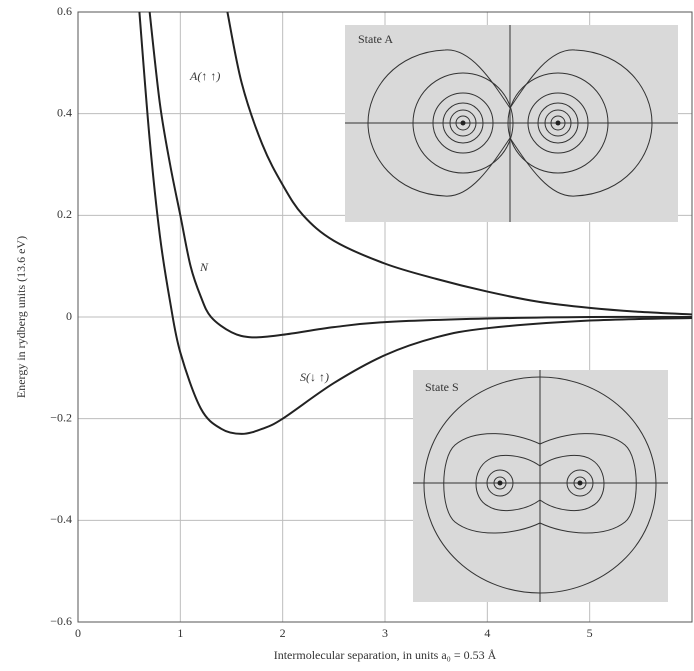 This screenshot has width=694, height=671. What do you see at coordinates (64, 112) in the screenshot?
I see `y-tick-label: 0.4` at bounding box center [64, 112].